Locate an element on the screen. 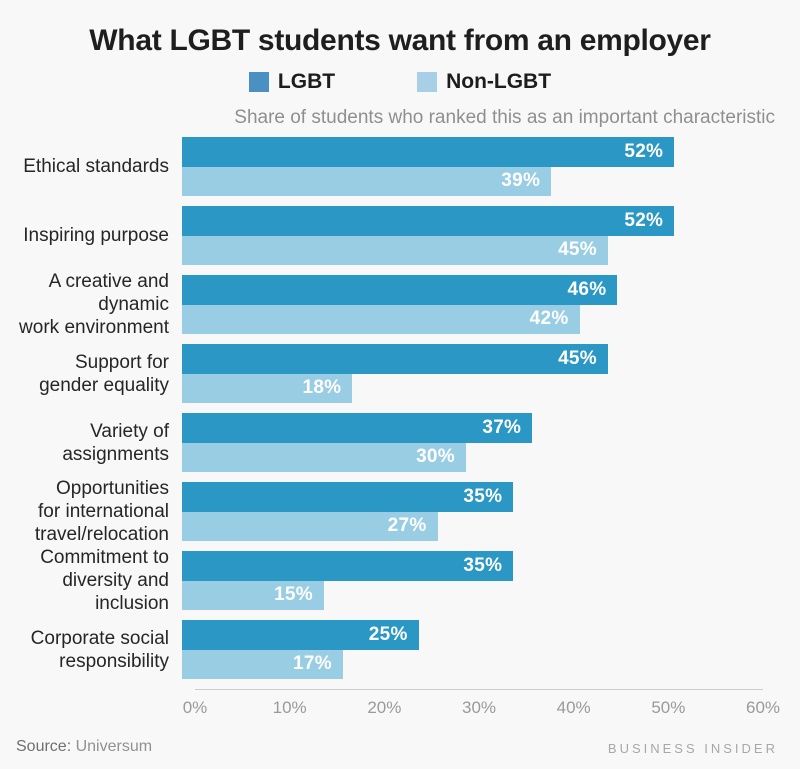  bar-pair: 45% 18% is located at coordinates (491, 373).